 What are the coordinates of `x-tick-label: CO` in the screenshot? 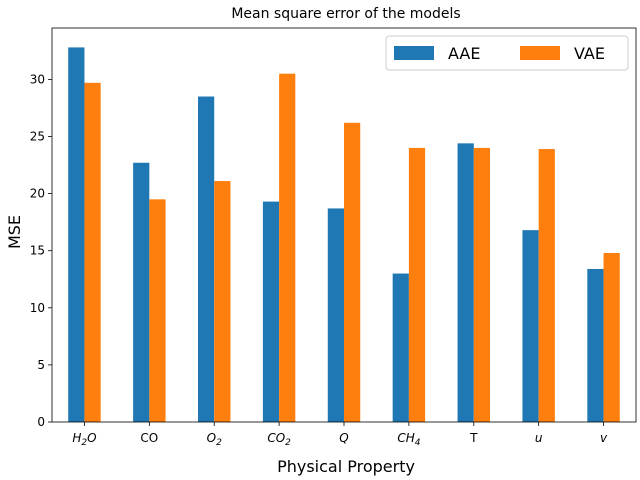 It's located at (149, 438).